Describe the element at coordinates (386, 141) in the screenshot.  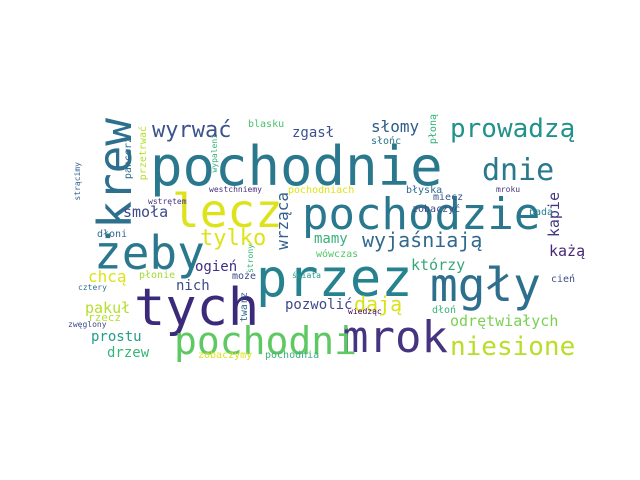
I see `word: słońc` at that location.